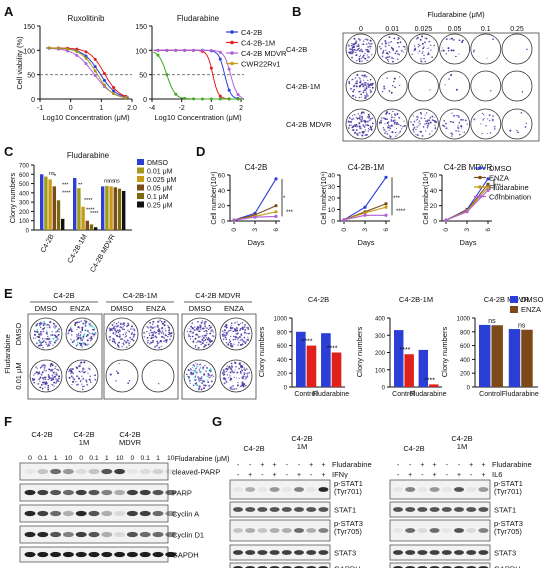  I want to click on bar, so click(336, 369).